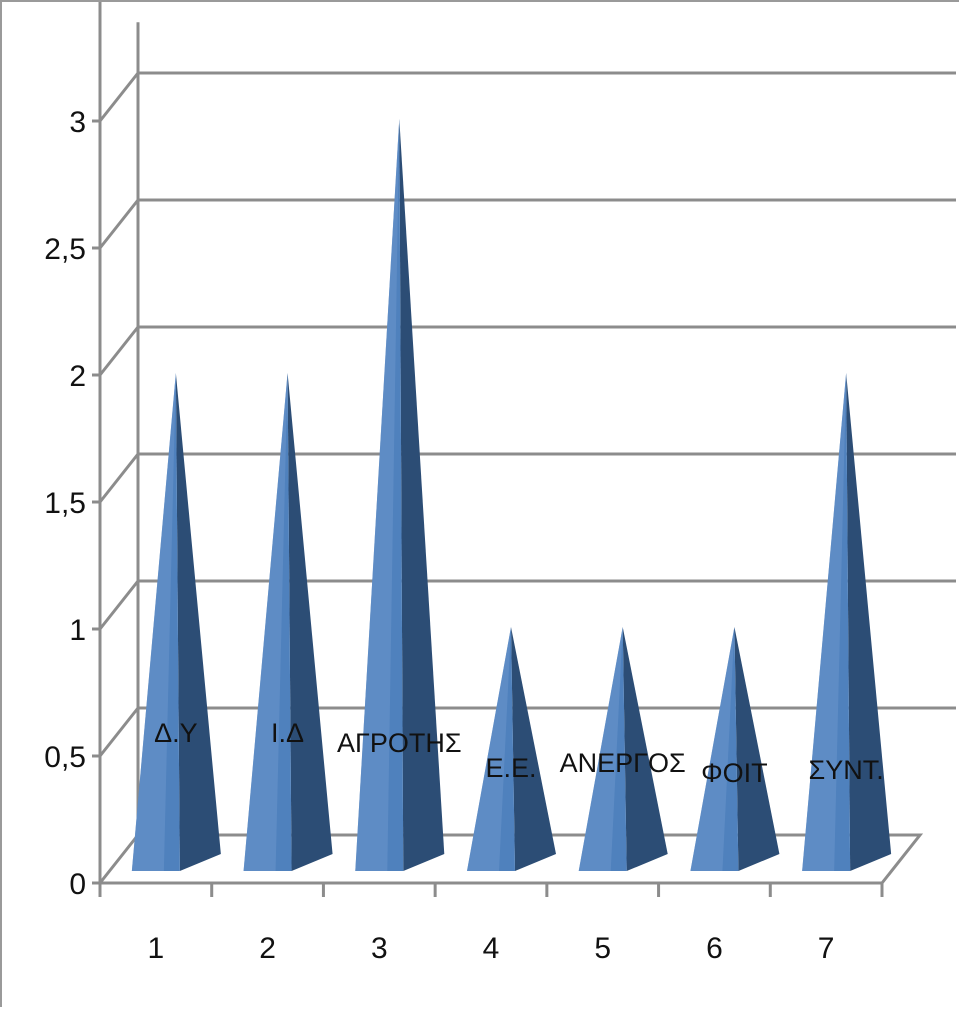  What do you see at coordinates (65, 503) in the screenshot?
I see `y-tick-label: 1,5` at bounding box center [65, 503].